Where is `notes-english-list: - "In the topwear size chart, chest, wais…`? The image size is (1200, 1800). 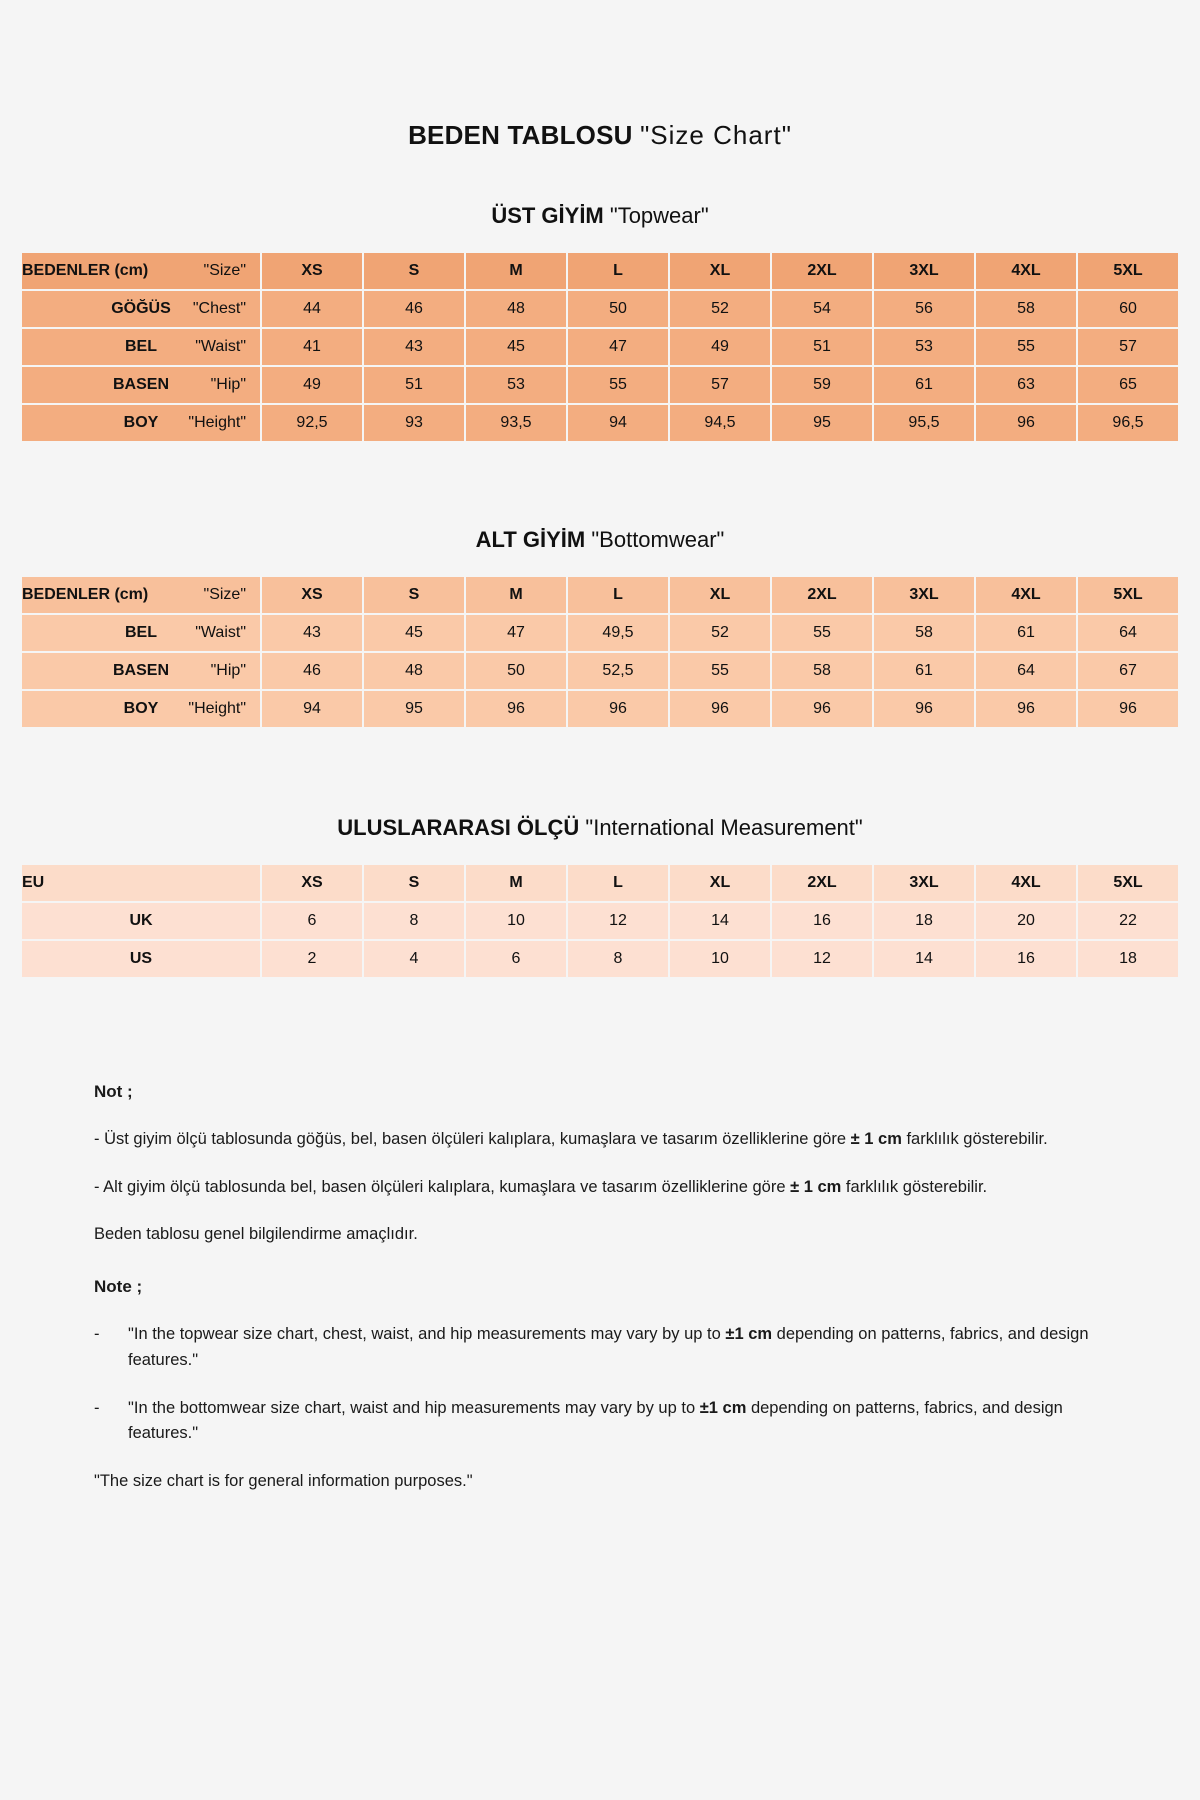 notes-english-list: - "In the topwear size chart, chest, wais… is located at coordinates (600, 1384).